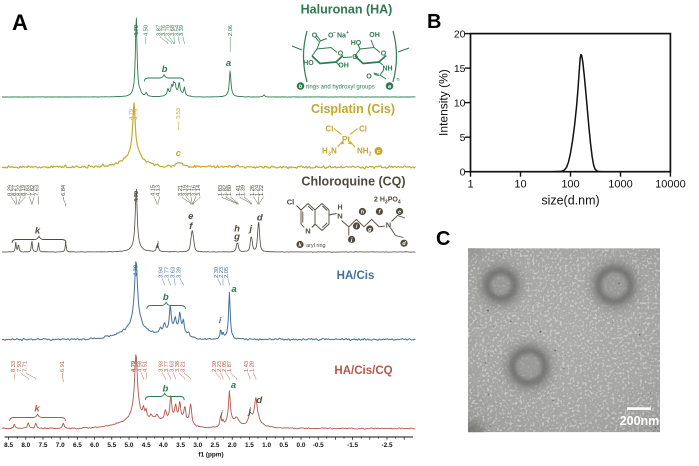 The image size is (699, 466). What do you see at coordinates (160, 30) in the screenshot?
I see `svg-text: 3.87` at bounding box center [160, 30].